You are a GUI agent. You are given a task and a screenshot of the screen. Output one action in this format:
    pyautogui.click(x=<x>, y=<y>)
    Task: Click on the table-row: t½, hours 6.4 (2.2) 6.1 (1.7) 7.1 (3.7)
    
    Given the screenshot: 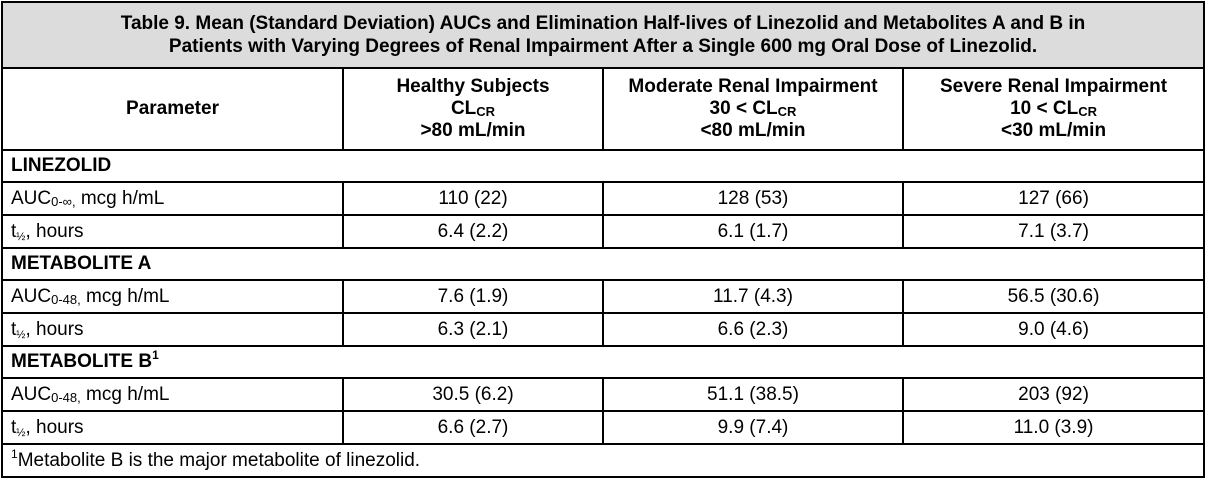 What is the action you would take?
    pyautogui.click(x=603, y=231)
    